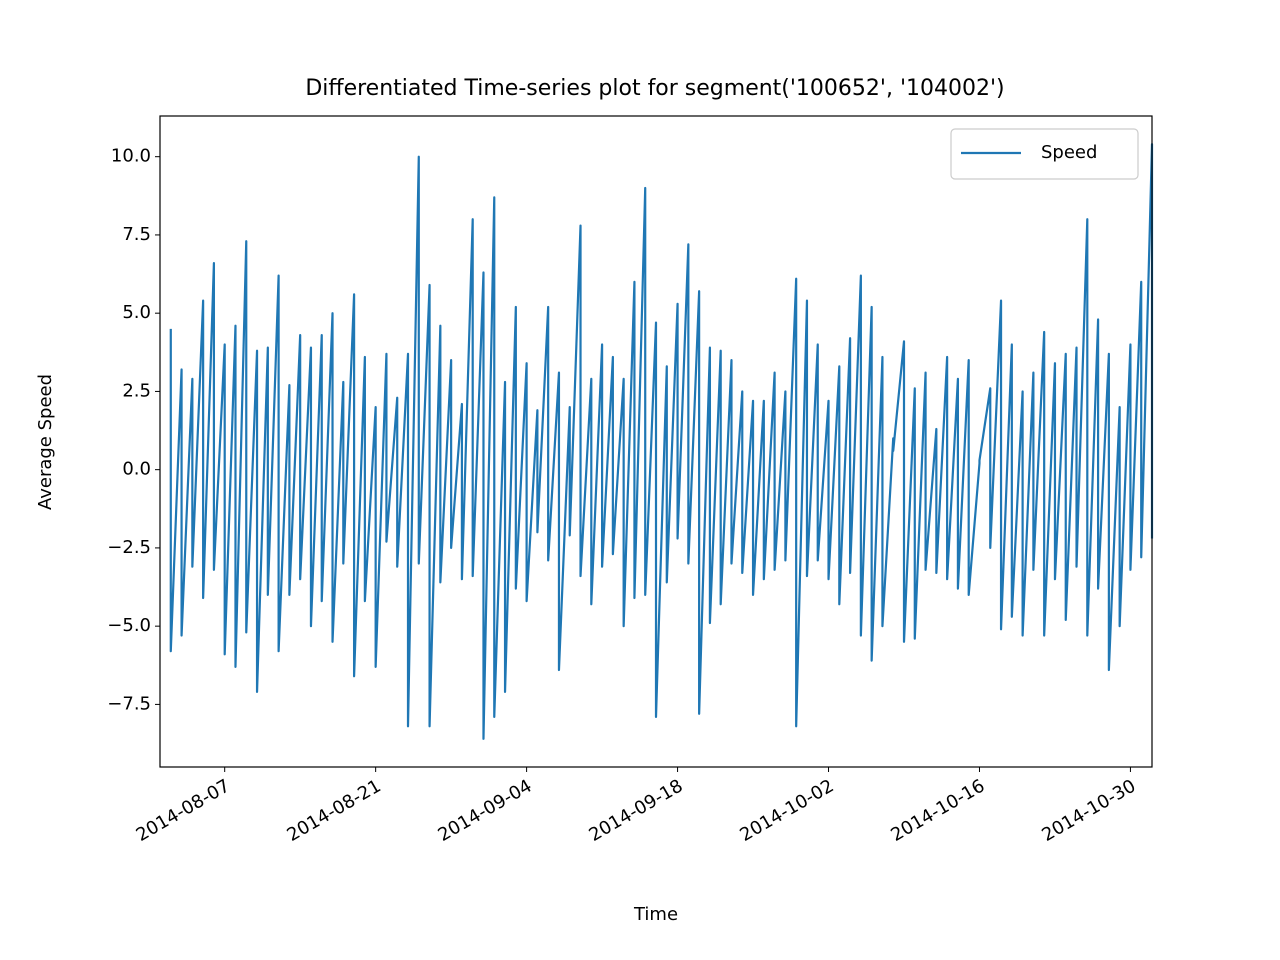  What do you see at coordinates (136, 390) in the screenshot?
I see `y-tick-label: 2.5` at bounding box center [136, 390].